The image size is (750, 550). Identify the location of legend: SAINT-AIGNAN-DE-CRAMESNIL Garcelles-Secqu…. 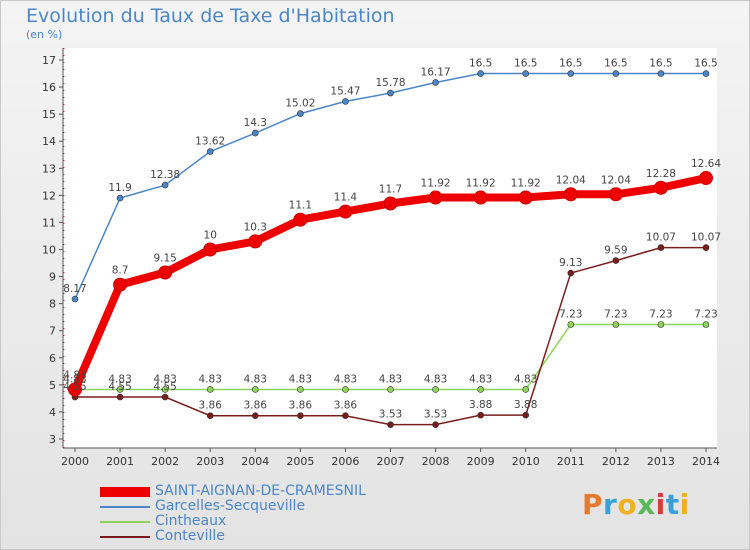
(300, 513).